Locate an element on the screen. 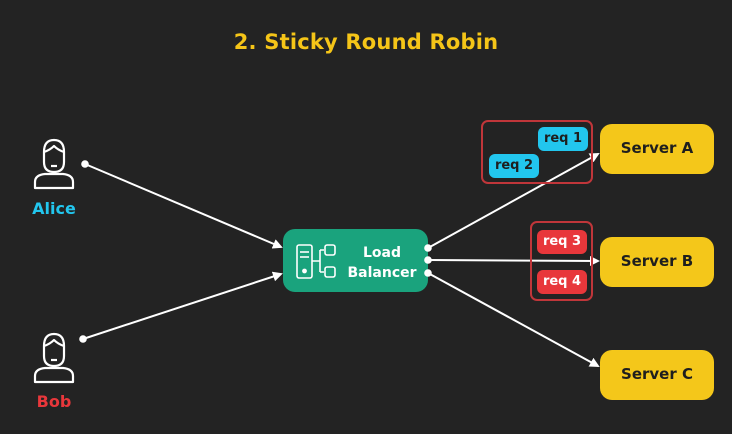 The height and width of the screenshot is (434, 732). load-balancer-box is located at coordinates (355, 260).